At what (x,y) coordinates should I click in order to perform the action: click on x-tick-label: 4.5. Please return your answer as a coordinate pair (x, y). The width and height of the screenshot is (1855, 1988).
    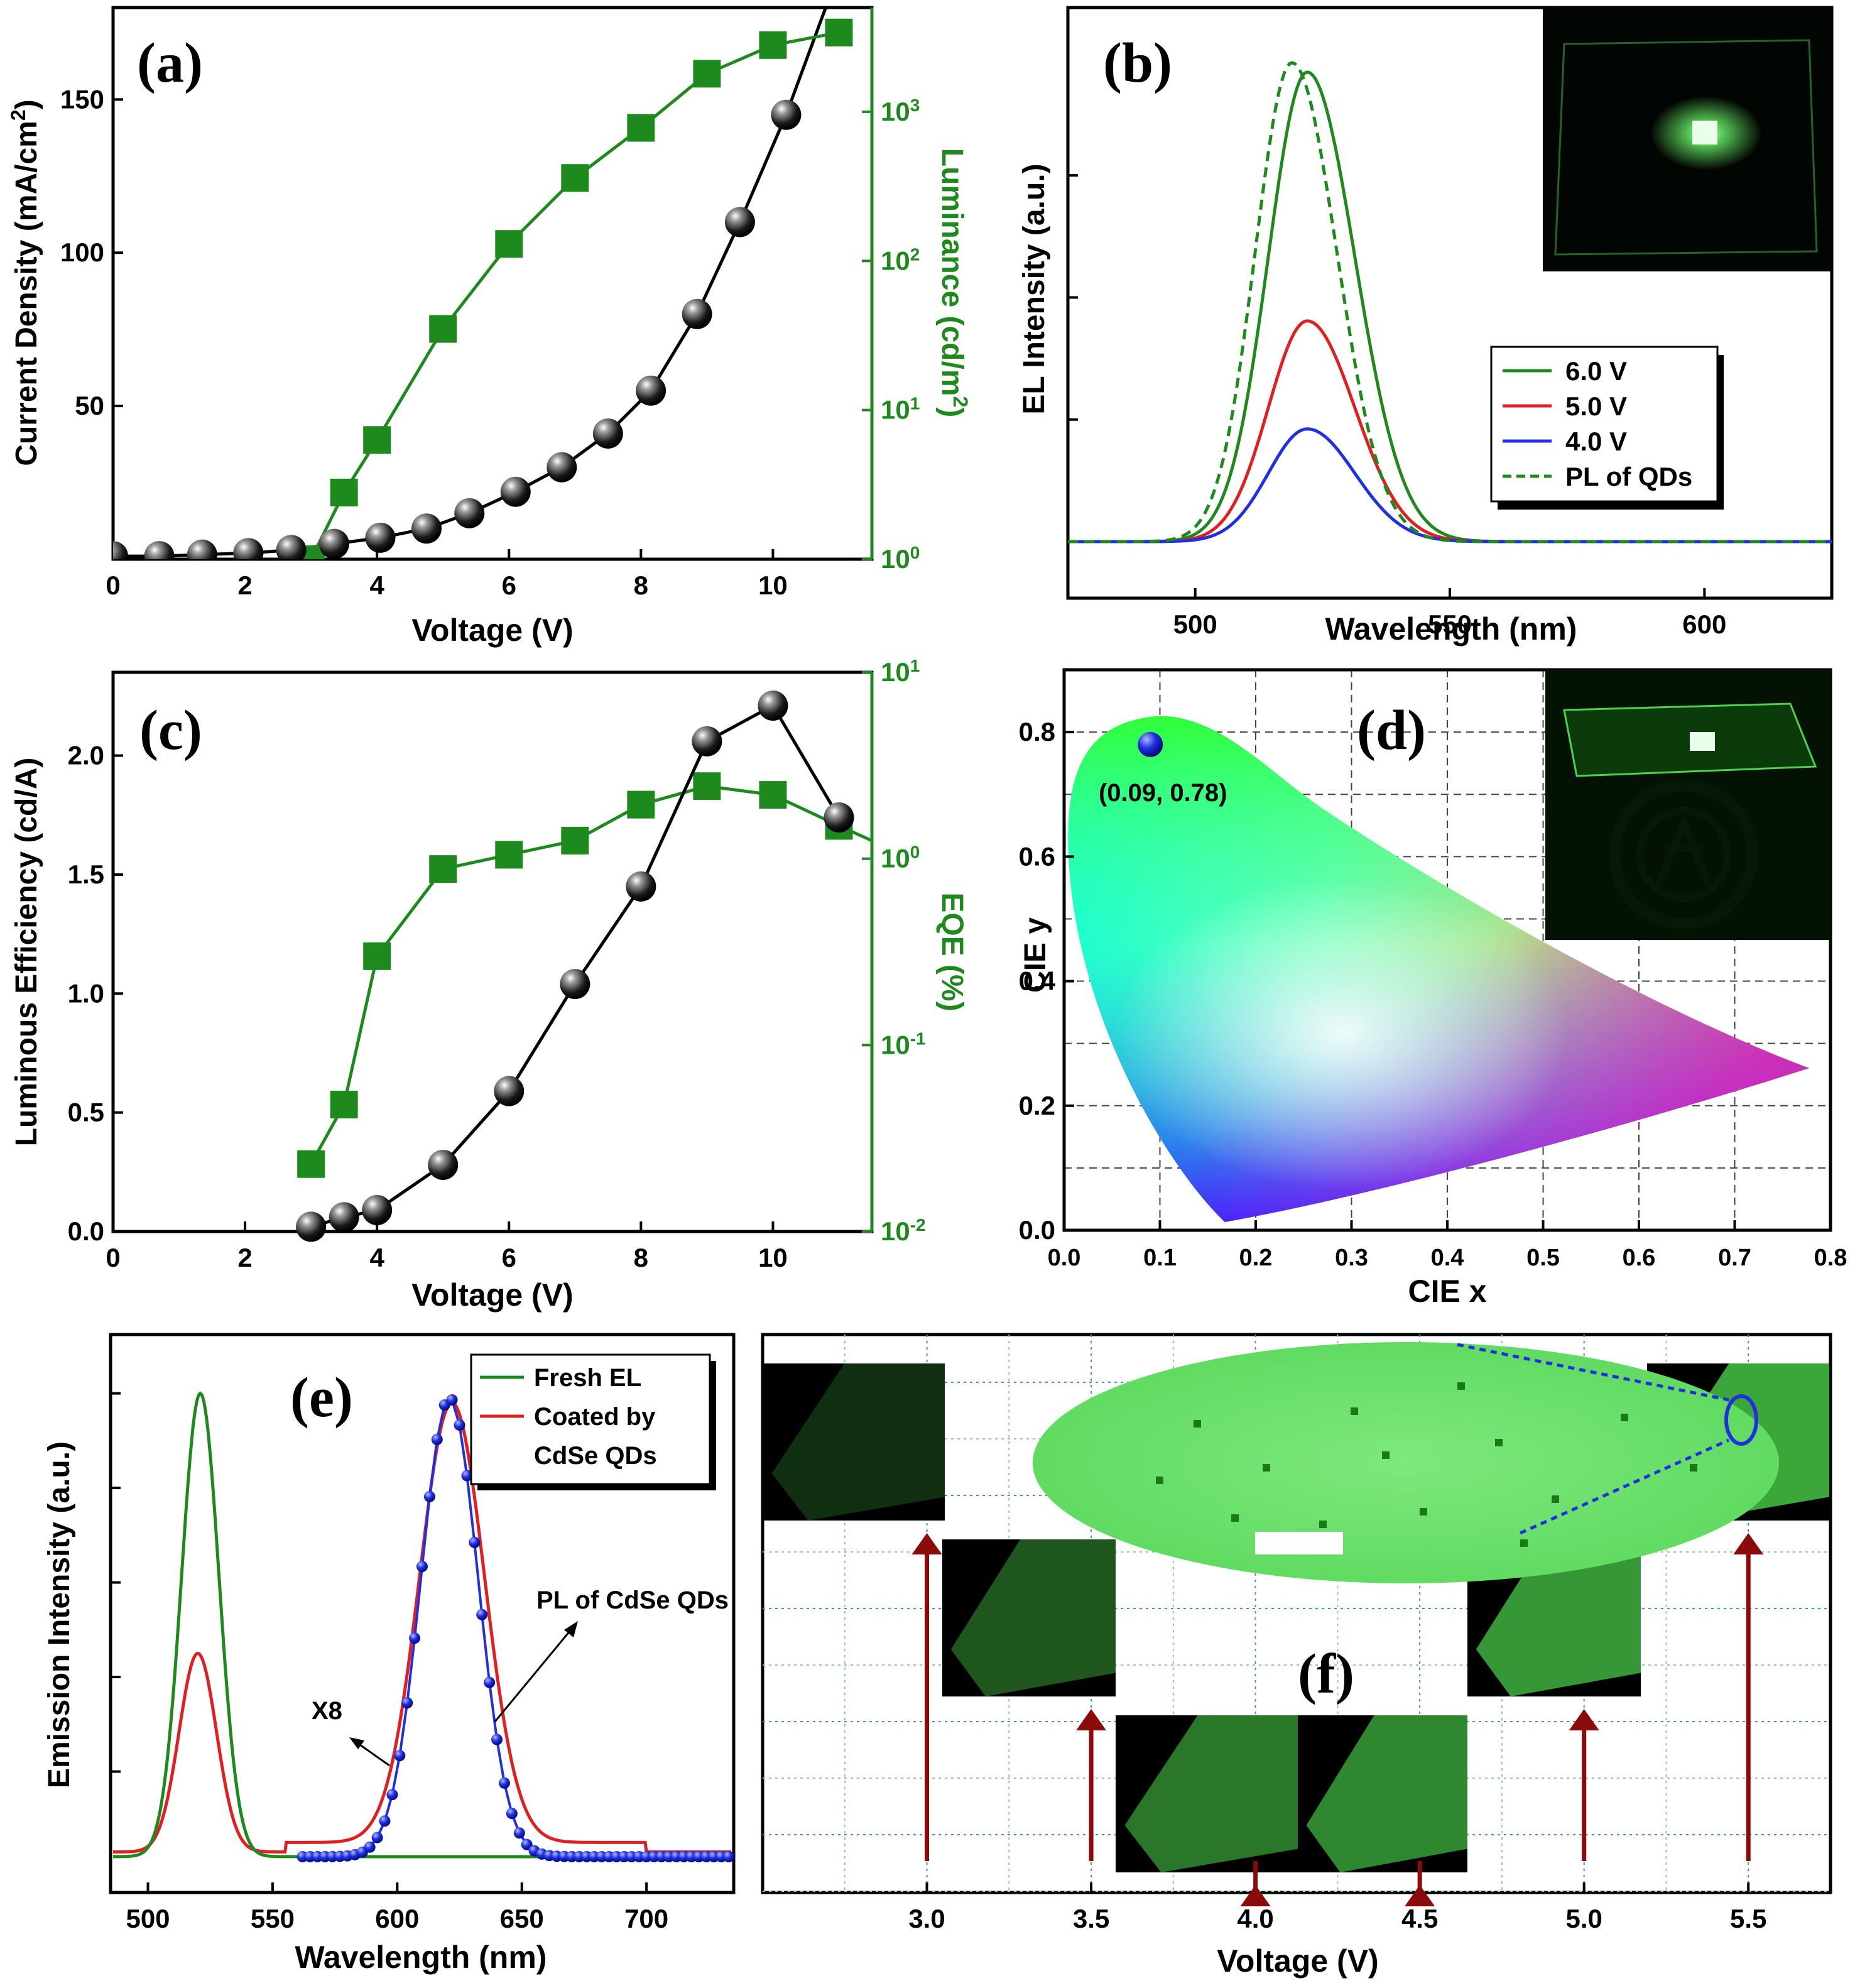
    Looking at the image, I should click on (1419, 1918).